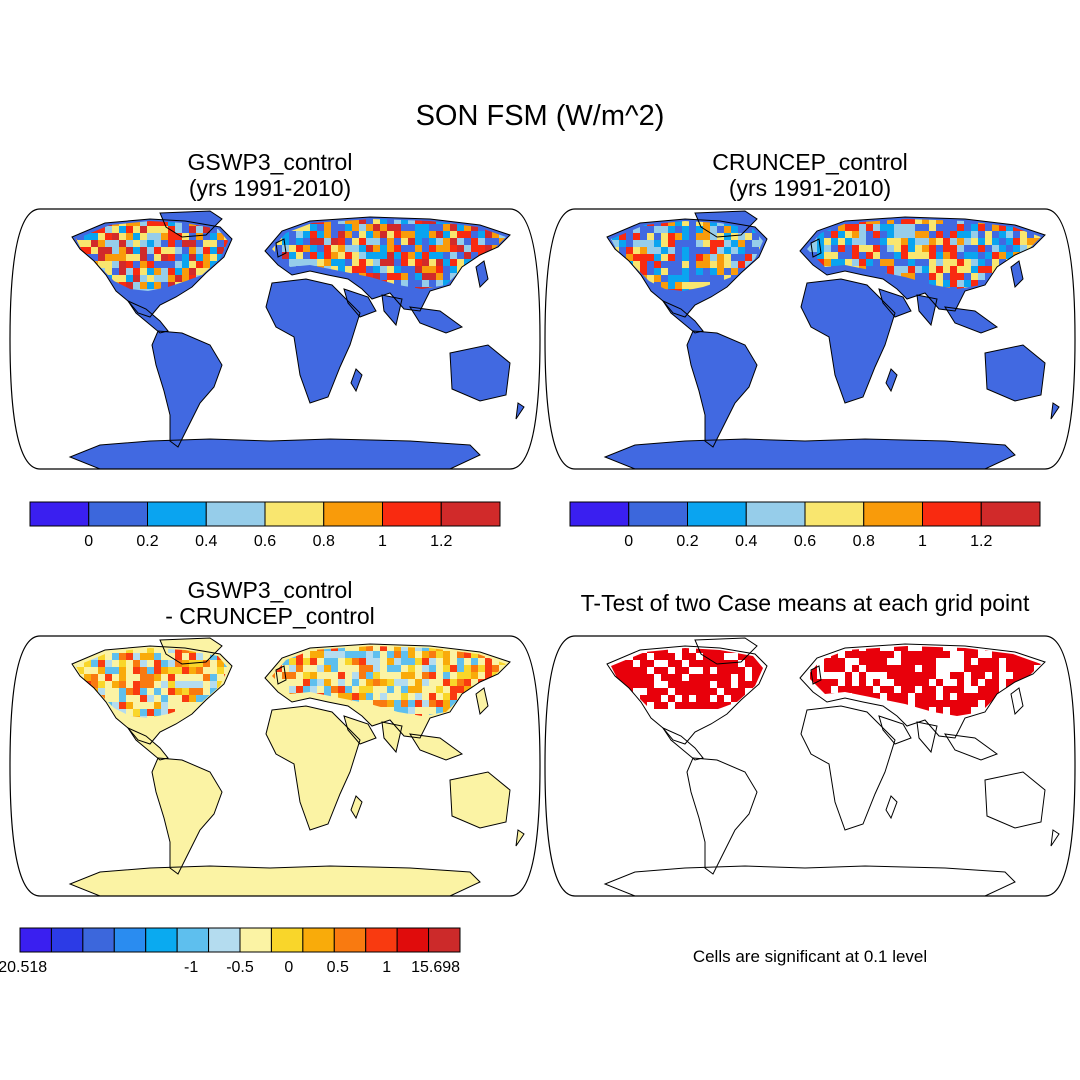 This screenshot has width=1080, height=1080. Describe the element at coordinates (270, 162) in the screenshot. I see `panel1-title-line1: GSWP3_control` at that location.